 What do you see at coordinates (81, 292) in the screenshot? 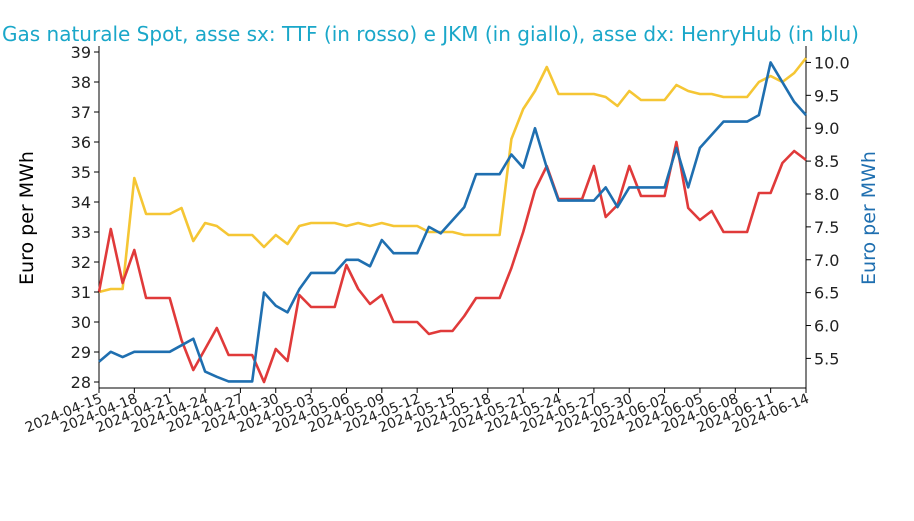
I see `y-left-tick-label: 31` at bounding box center [81, 292].